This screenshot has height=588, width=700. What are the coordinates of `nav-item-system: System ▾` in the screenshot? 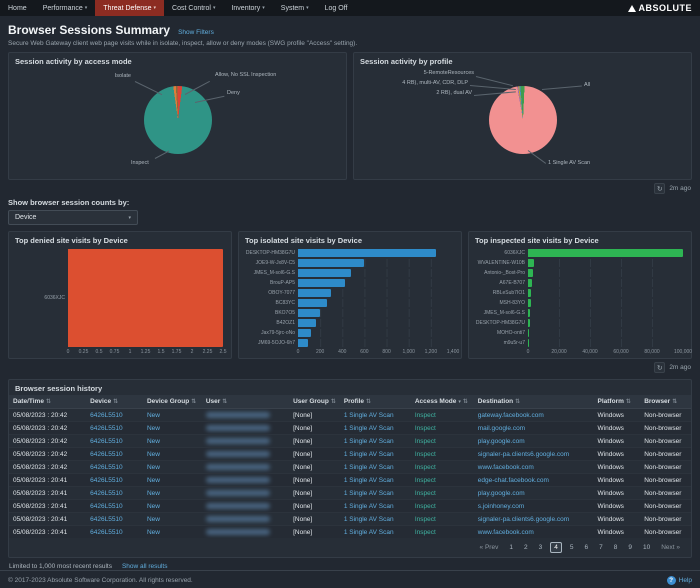 It's located at (295, 8).